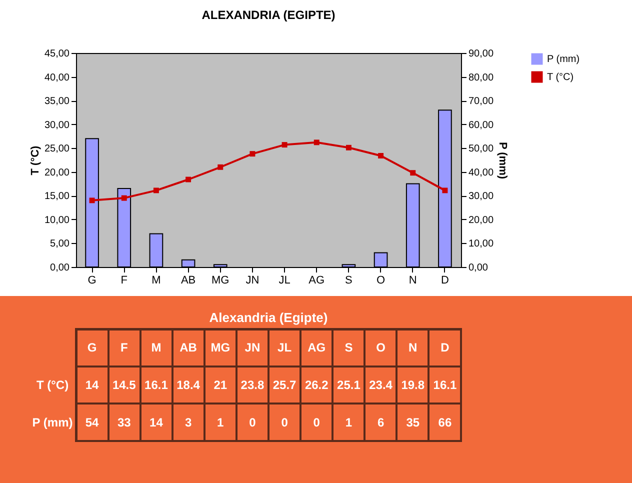 The image size is (632, 483). I want to click on category-label: N, so click(413, 347).